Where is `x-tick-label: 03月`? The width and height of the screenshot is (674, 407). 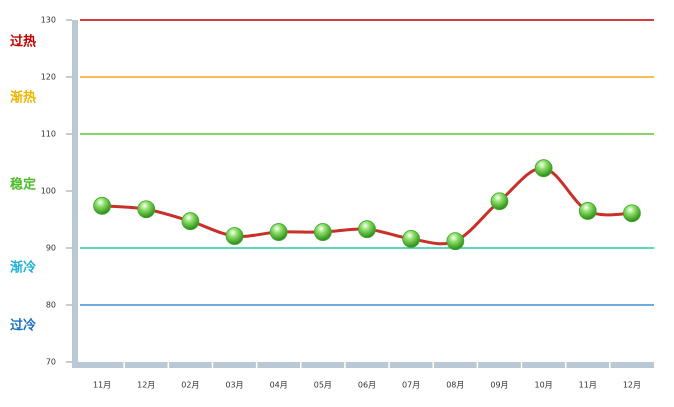 x-tick-label: 03月 is located at coordinates (234, 385).